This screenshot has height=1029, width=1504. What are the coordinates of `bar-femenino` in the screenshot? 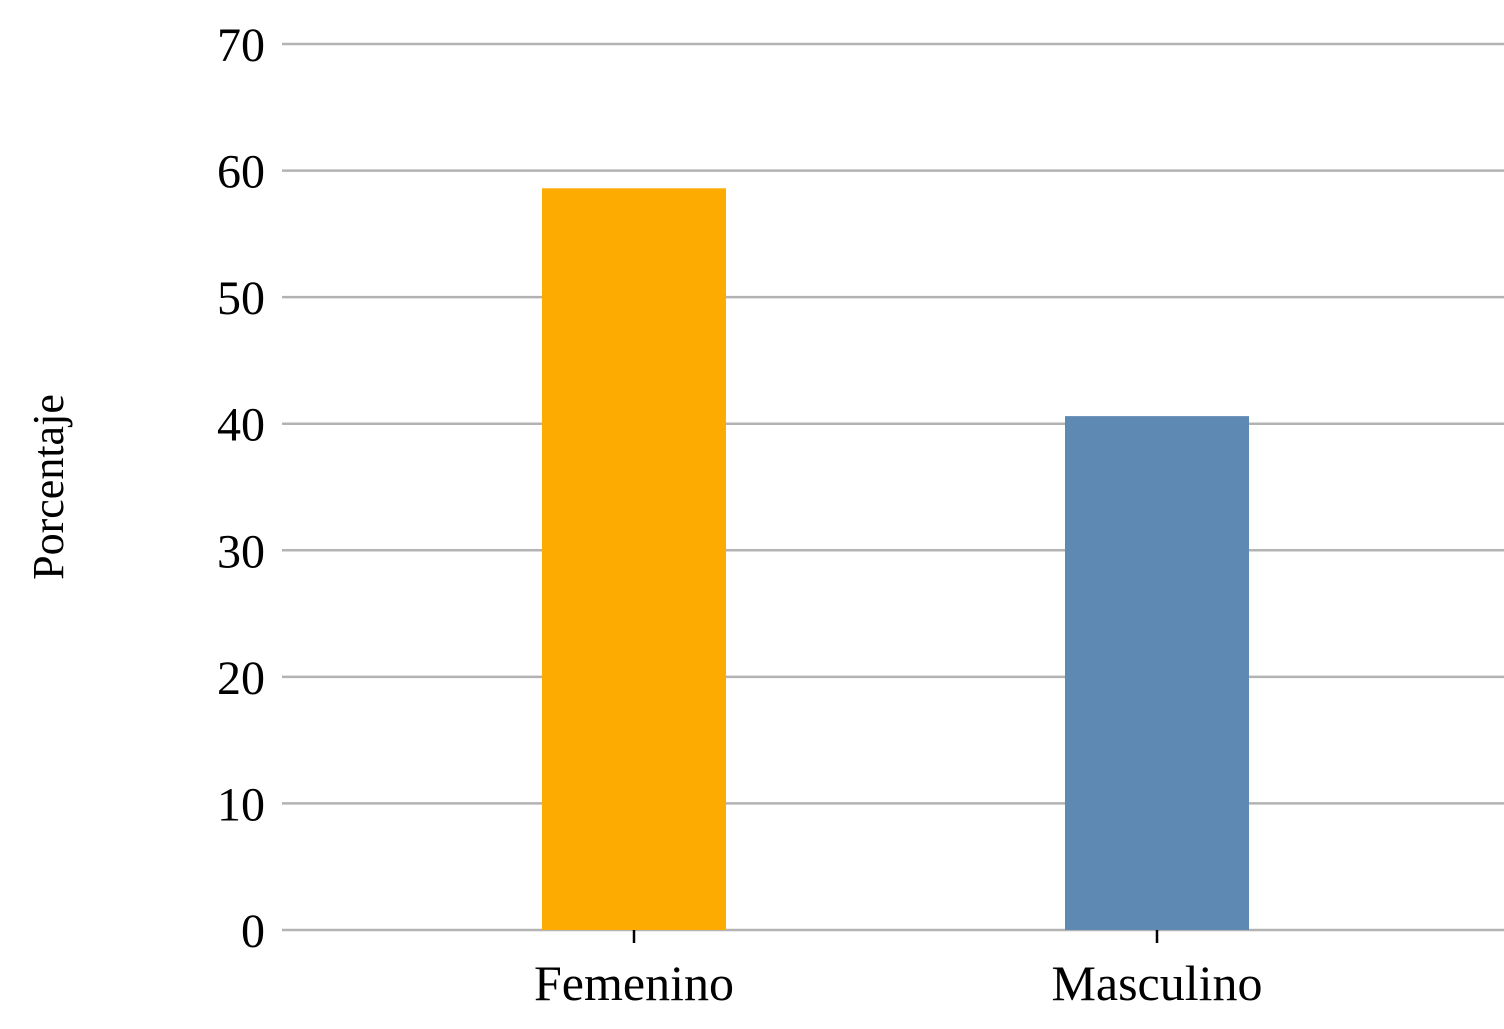 It's located at (634, 559).